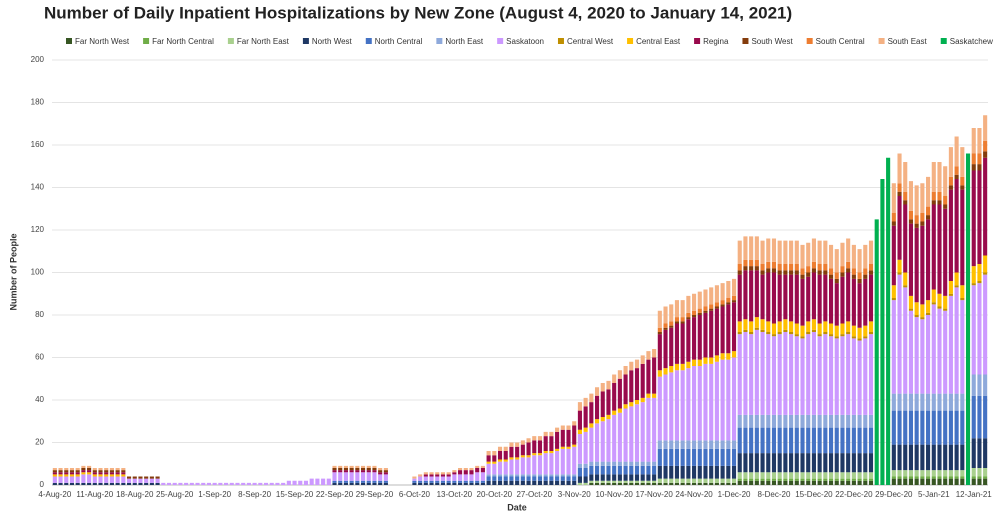 This screenshot has width=993, height=515. Describe the element at coordinates (881, 41) in the screenshot. I see `legend-swatch` at that location.